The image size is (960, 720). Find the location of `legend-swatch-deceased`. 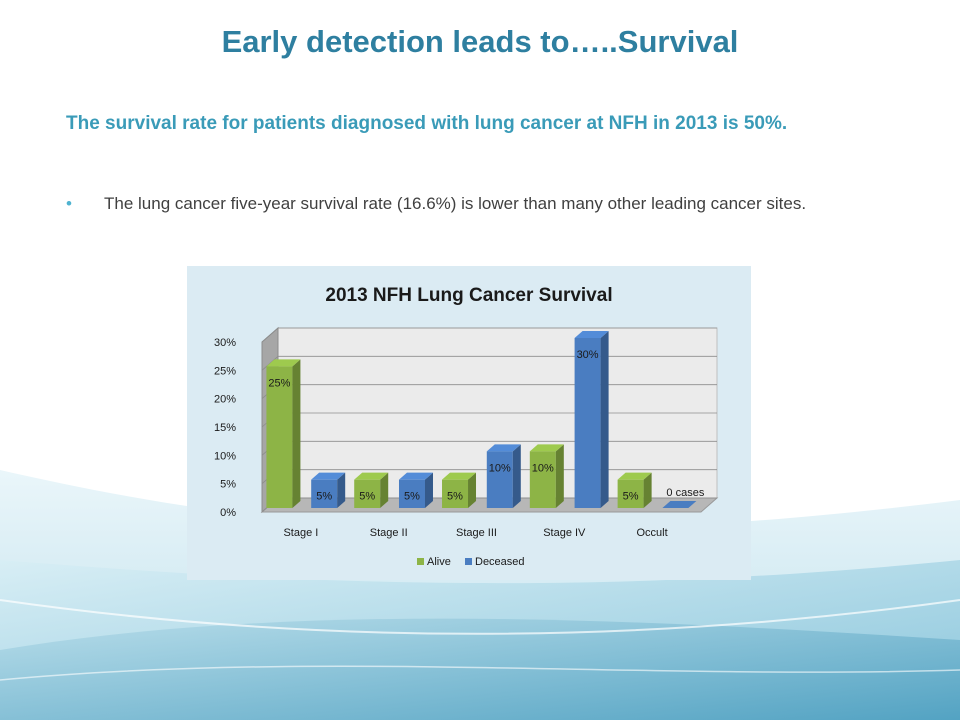

legend-swatch-deceased is located at coordinates (468, 561).